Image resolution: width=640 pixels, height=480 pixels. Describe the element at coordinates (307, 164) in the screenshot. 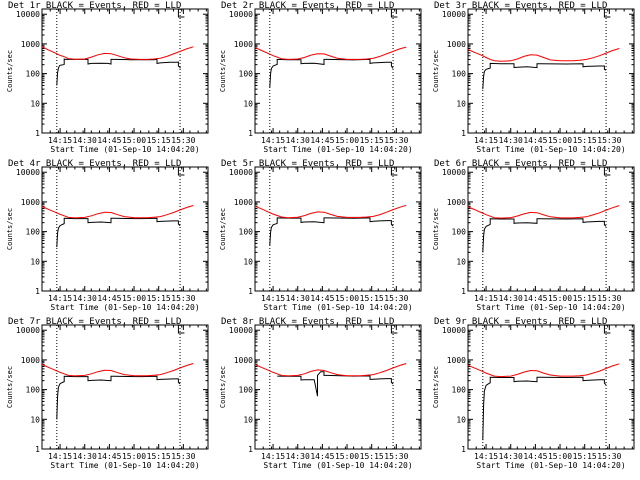

I see `panel-title: Det 5r BLACK = Events, RED = LLD` at that location.